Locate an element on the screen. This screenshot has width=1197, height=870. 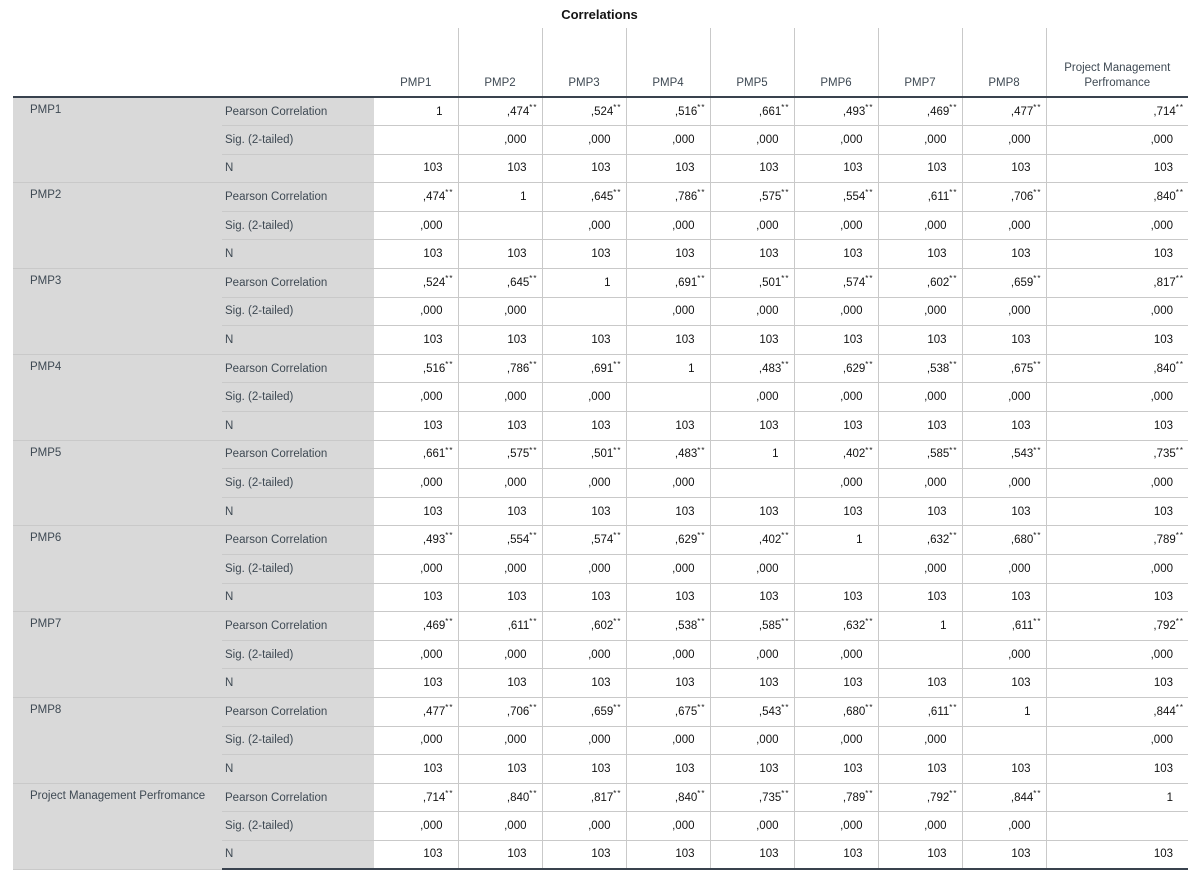
value-cell: ,469** is located at coordinates (416, 626).